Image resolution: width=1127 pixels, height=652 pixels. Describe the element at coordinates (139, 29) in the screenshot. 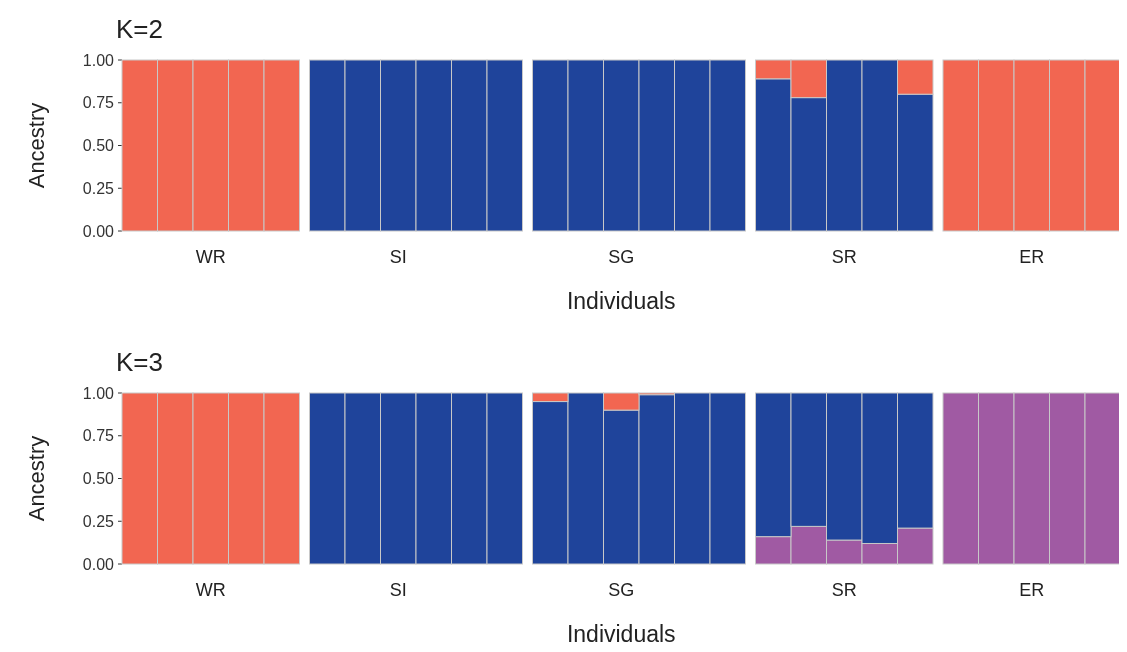

I see `chart-title: K=2` at that location.